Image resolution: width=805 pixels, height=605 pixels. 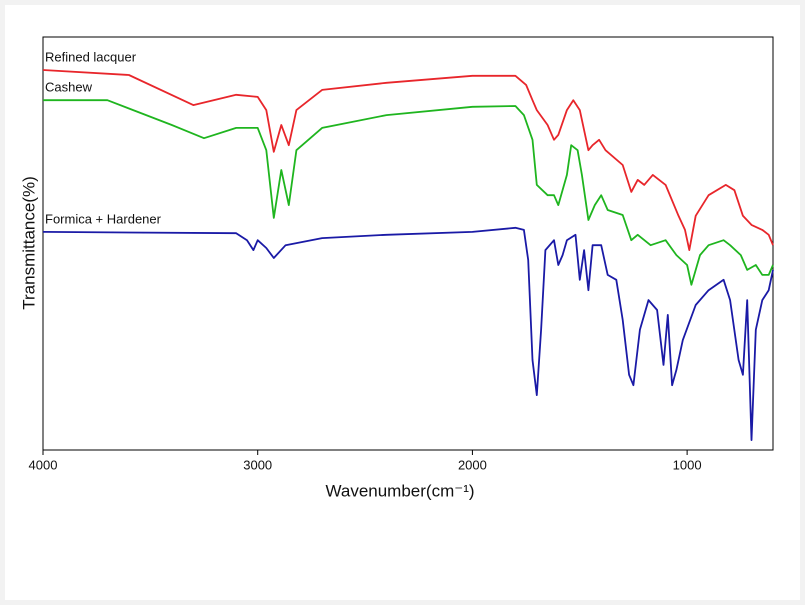 I want to click on x-axis-label: Wavenumber(cm⁻¹), so click(x=399, y=490).